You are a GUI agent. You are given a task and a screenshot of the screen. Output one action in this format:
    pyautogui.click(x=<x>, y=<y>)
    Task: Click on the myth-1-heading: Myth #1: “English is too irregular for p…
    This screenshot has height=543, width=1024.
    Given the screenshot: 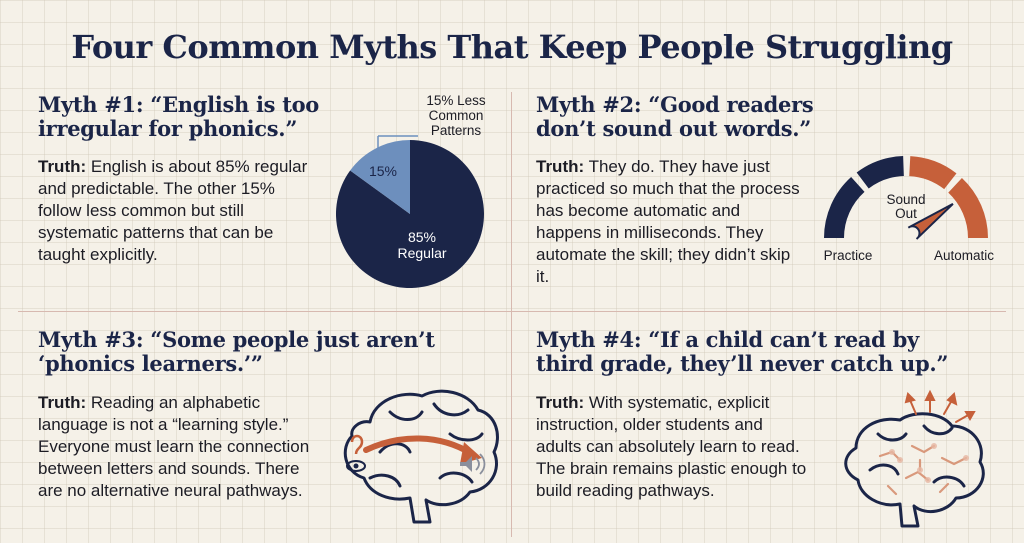 What is the action you would take?
    pyautogui.click(x=178, y=117)
    